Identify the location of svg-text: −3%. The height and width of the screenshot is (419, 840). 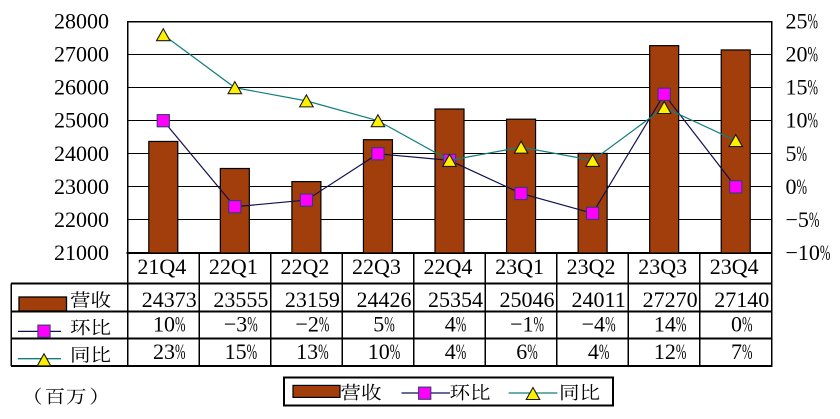
(241, 324).